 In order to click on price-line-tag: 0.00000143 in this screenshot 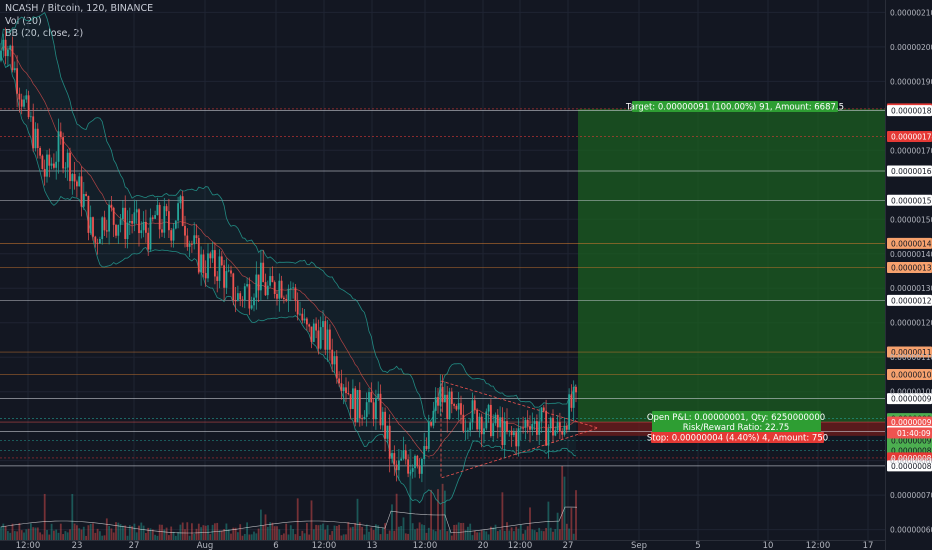, I will do `click(909, 243)`.